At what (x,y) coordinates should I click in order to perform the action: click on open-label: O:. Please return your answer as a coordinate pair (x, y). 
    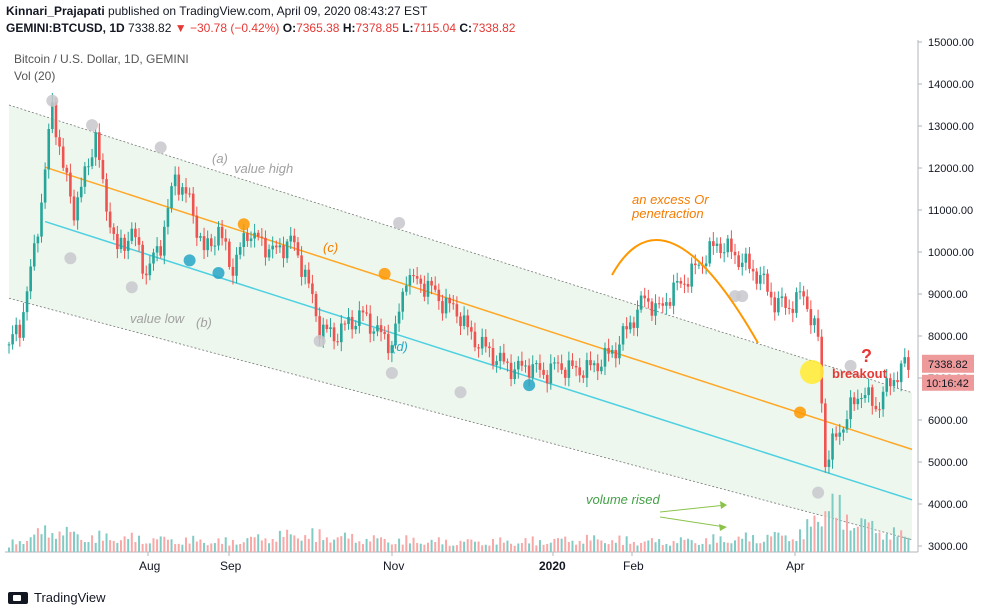
    Looking at the image, I should click on (289, 28).